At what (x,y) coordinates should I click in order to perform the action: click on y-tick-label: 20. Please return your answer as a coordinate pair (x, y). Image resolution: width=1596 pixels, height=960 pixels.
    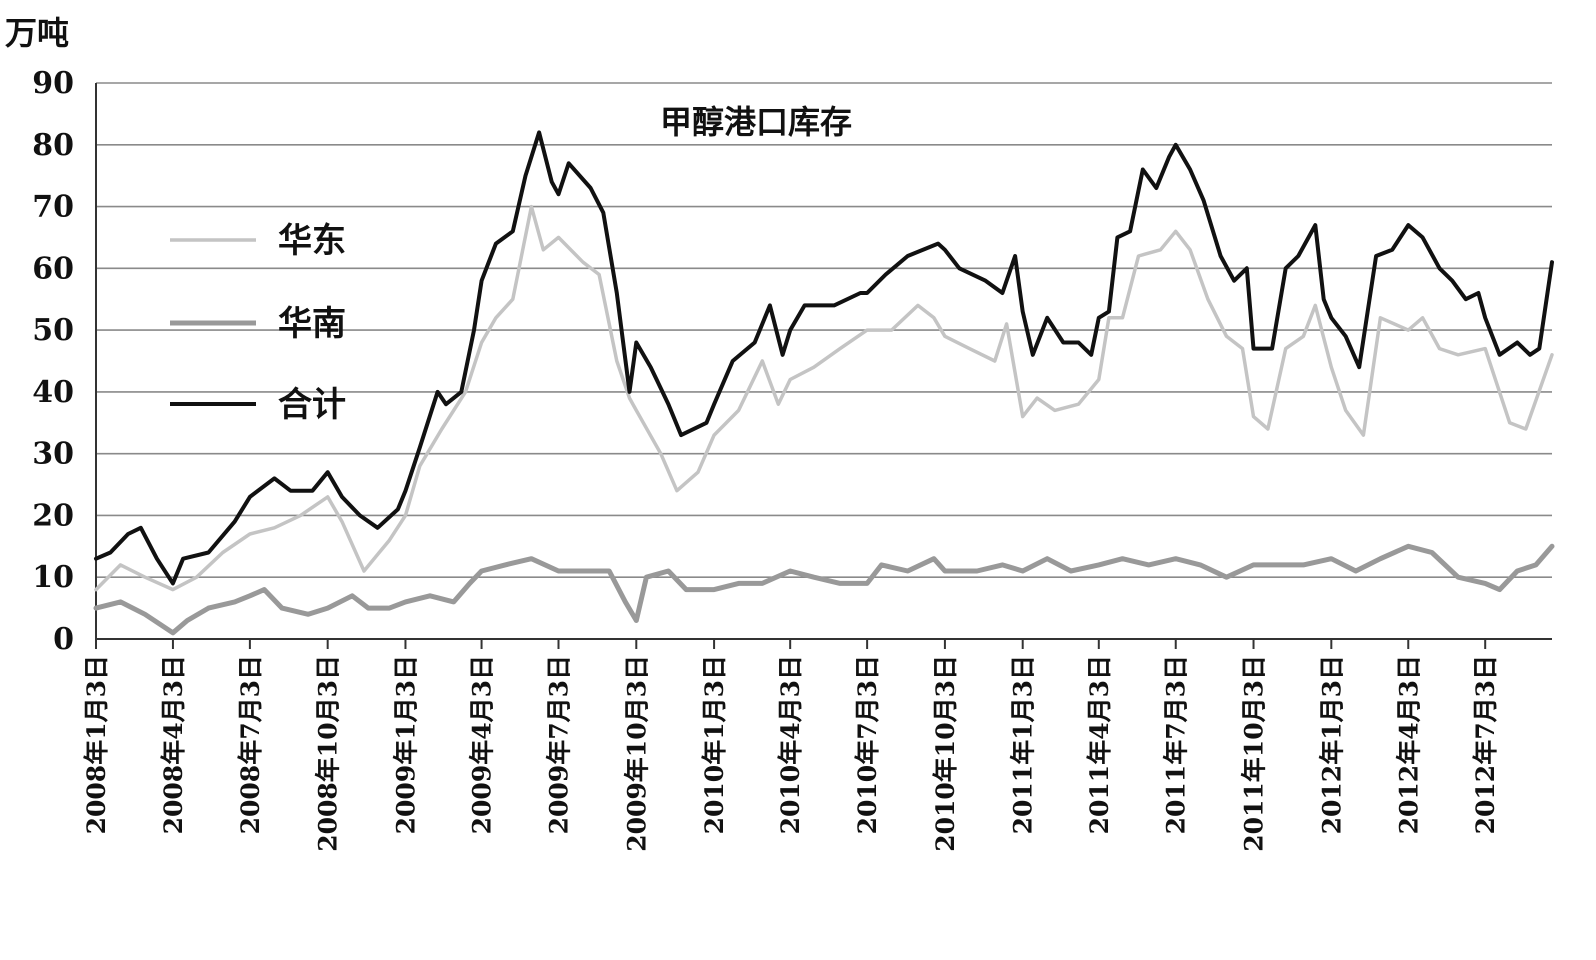
    Looking at the image, I should click on (53, 515).